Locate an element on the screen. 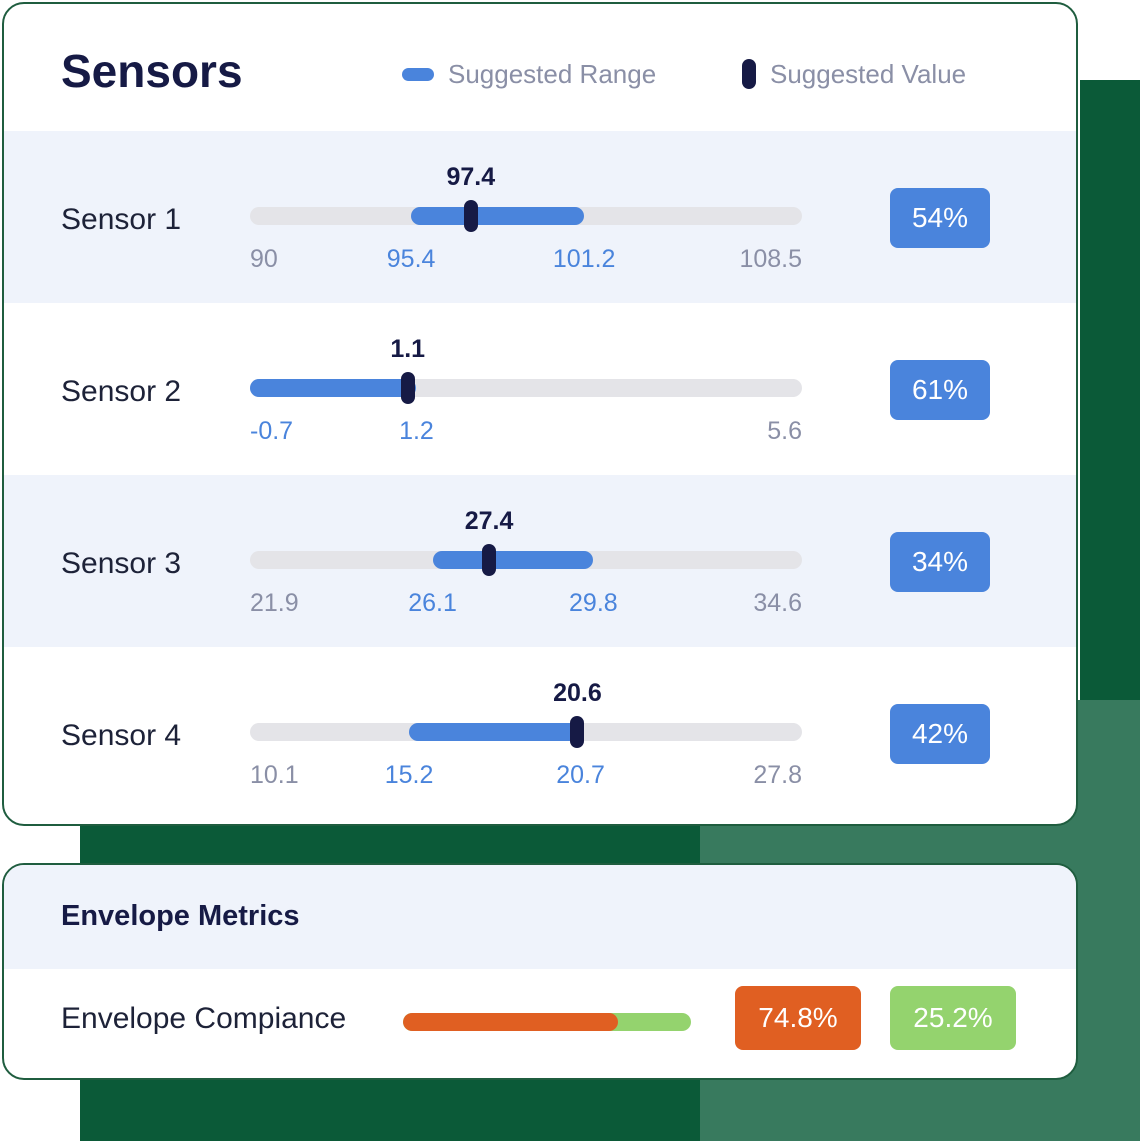 The height and width of the screenshot is (1141, 1140). suggested-low-label: -0.7 is located at coordinates (272, 431).